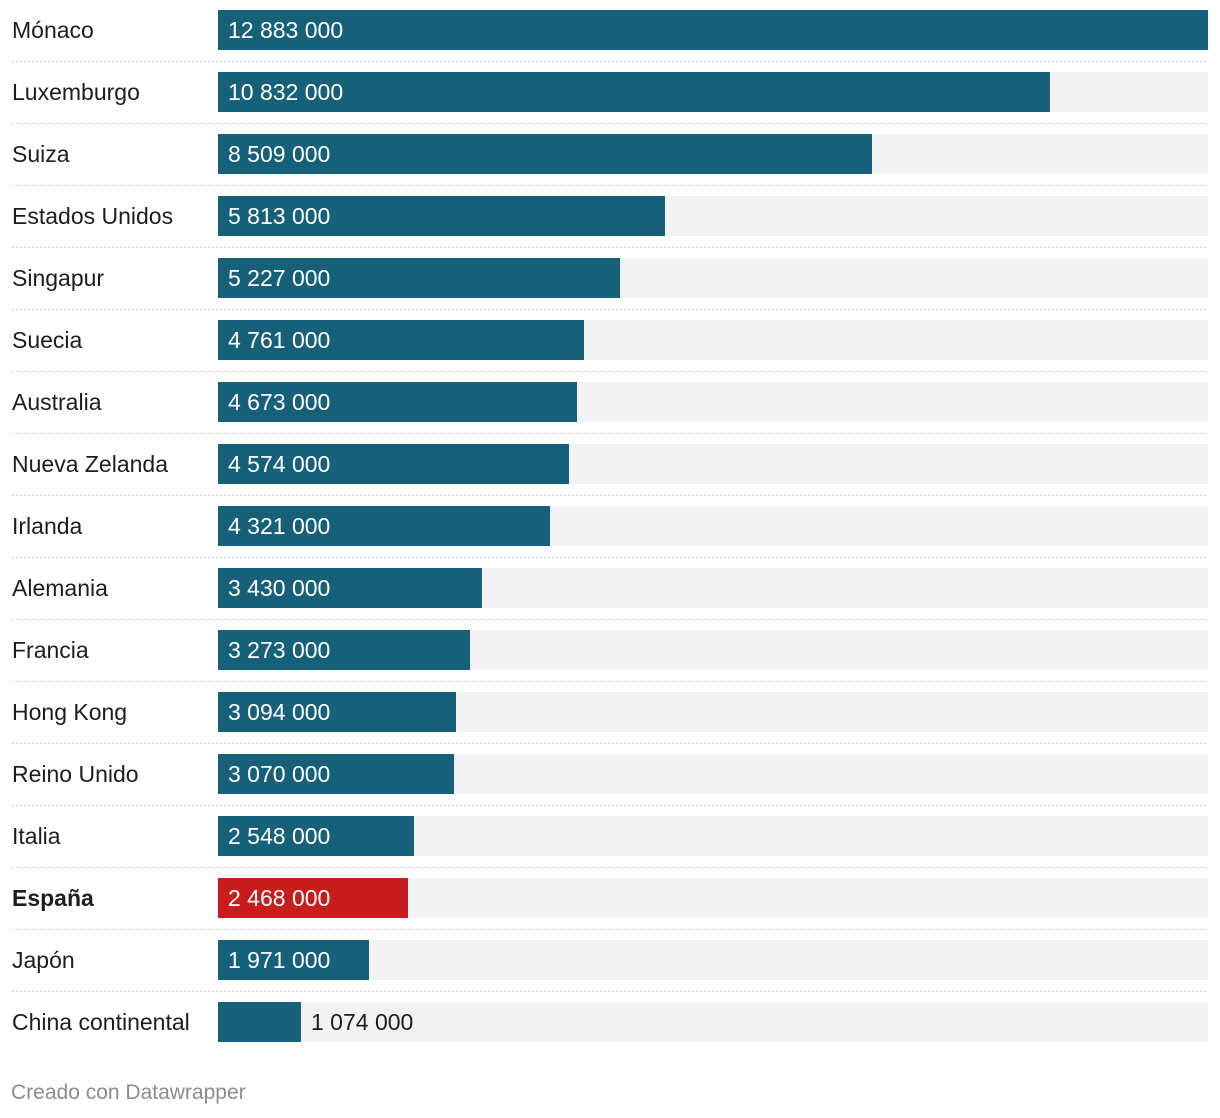 Image resolution: width=1220 pixels, height=1118 pixels. I want to click on category-label-japon: Japón, so click(43, 960).